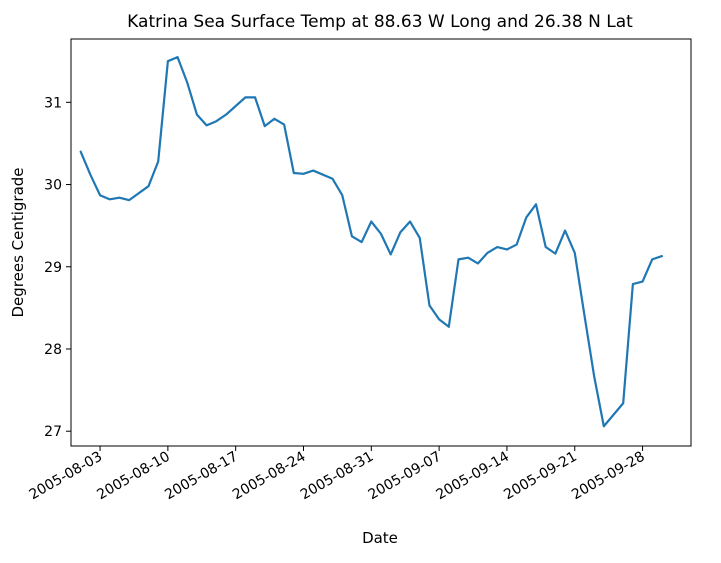  I want to click on y-axis-label: Degrees Centigrade, so click(18, 242).